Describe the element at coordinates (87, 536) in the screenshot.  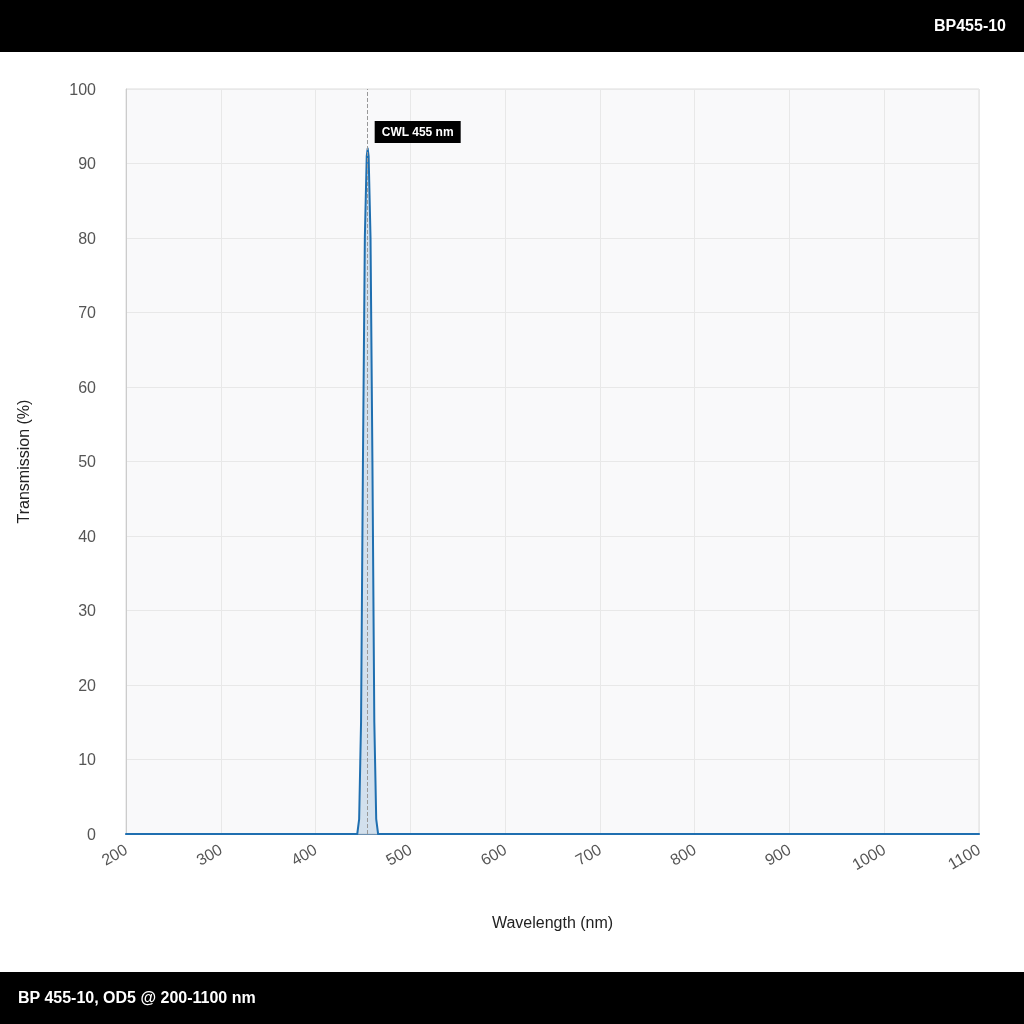
I see `y-tick-label: 40` at that location.